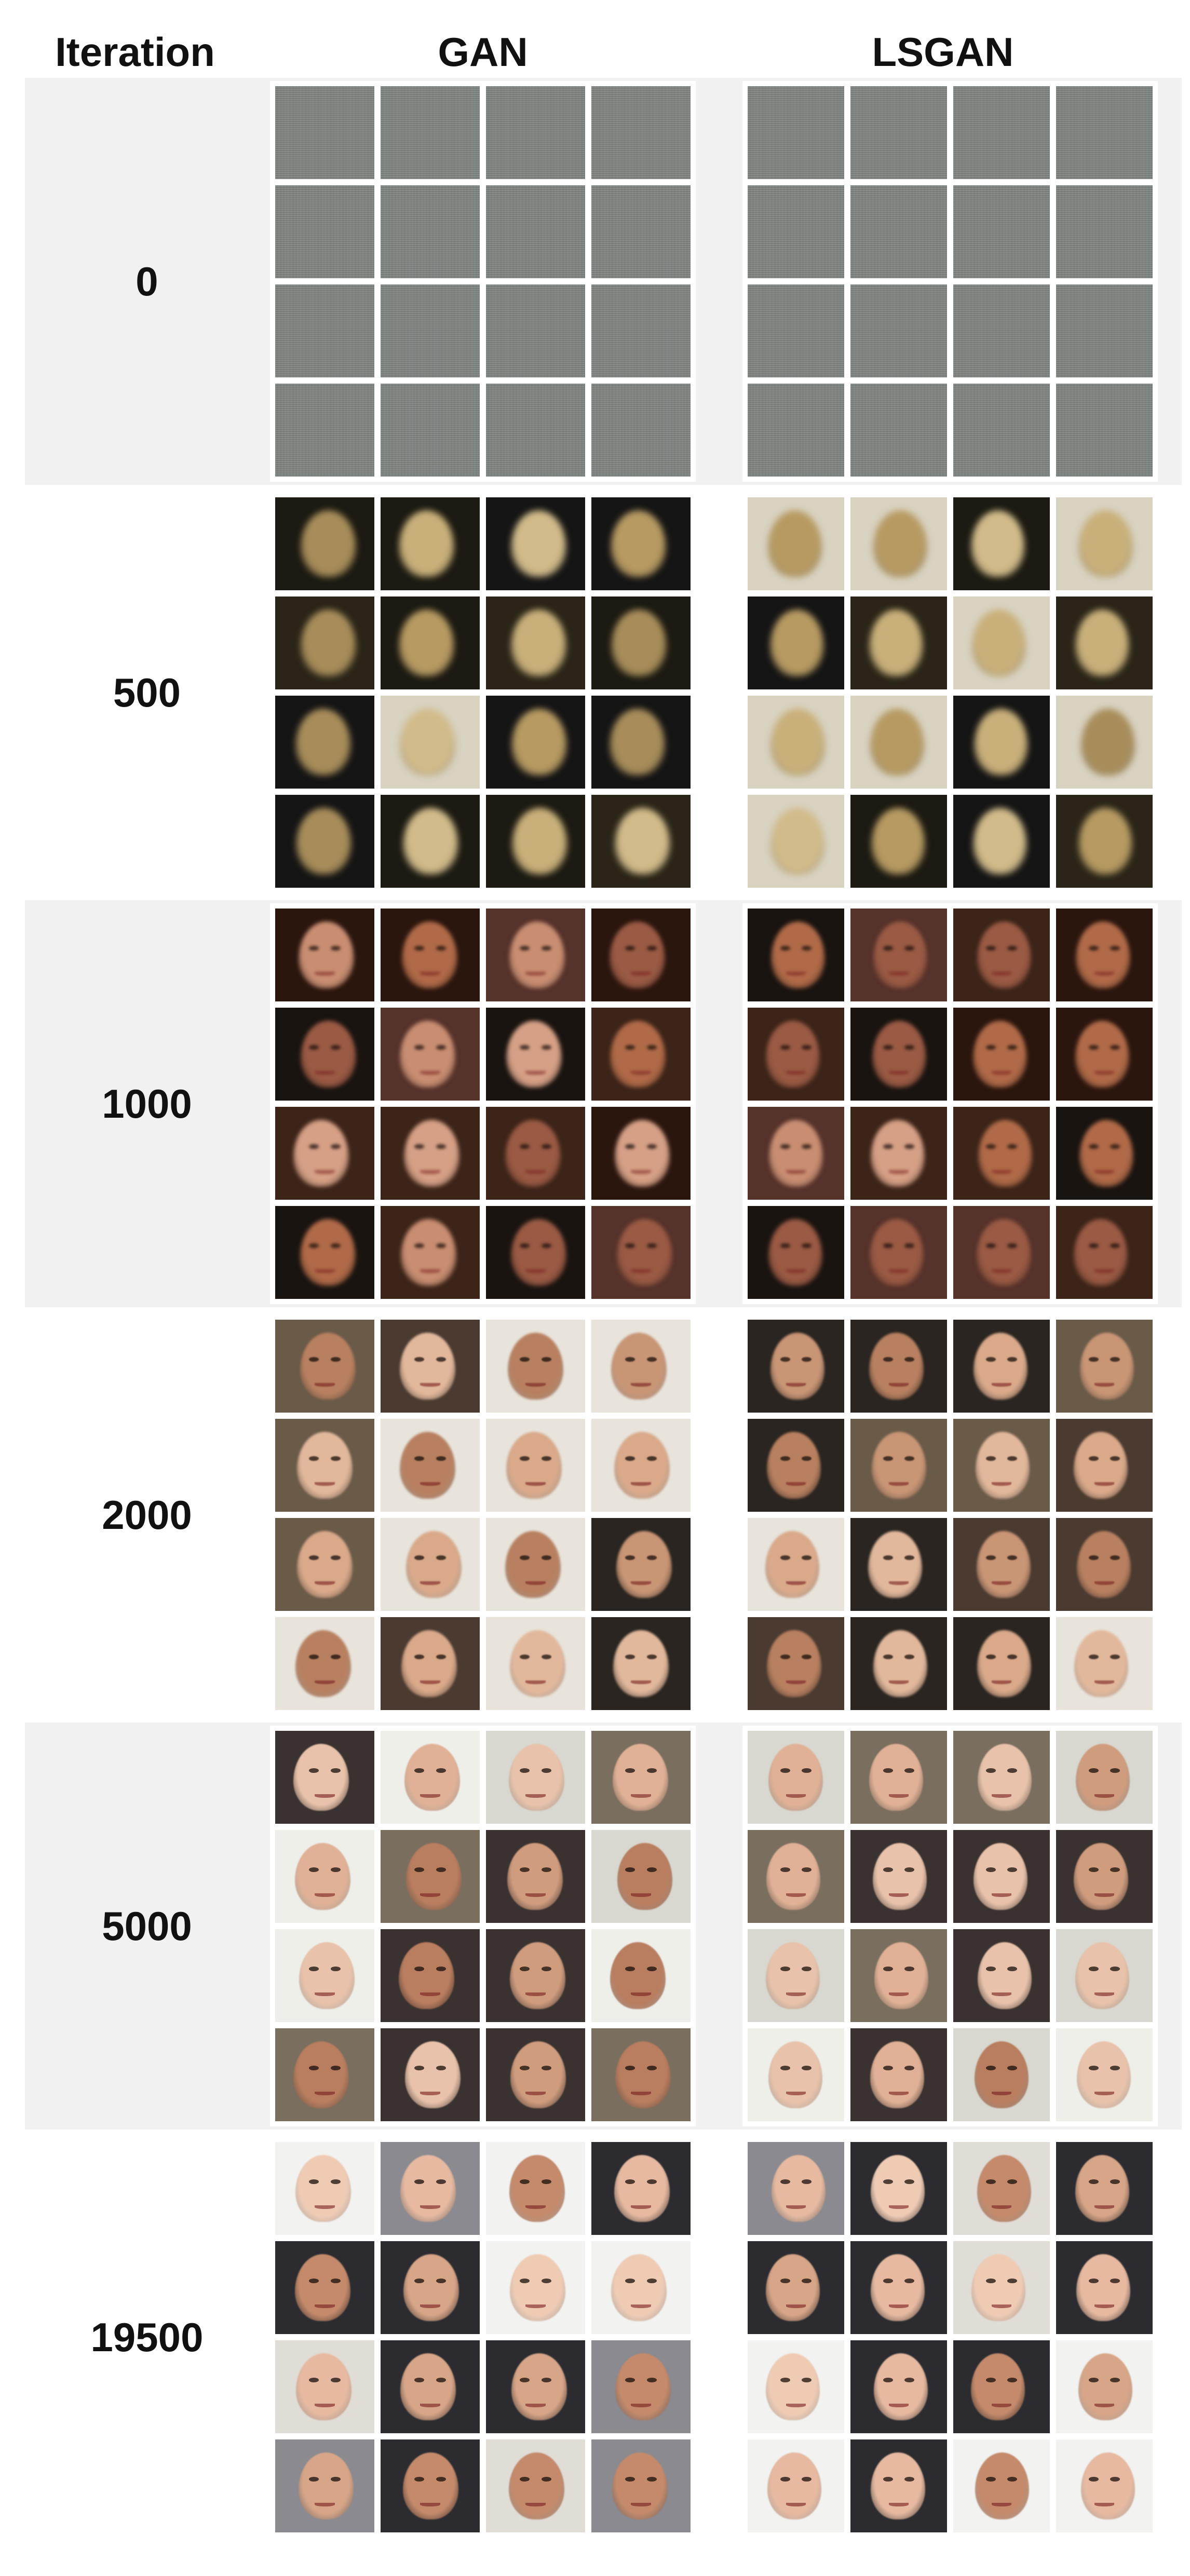  What do you see at coordinates (147, 1926) in the screenshot?
I see `iteration-label: 5000` at bounding box center [147, 1926].